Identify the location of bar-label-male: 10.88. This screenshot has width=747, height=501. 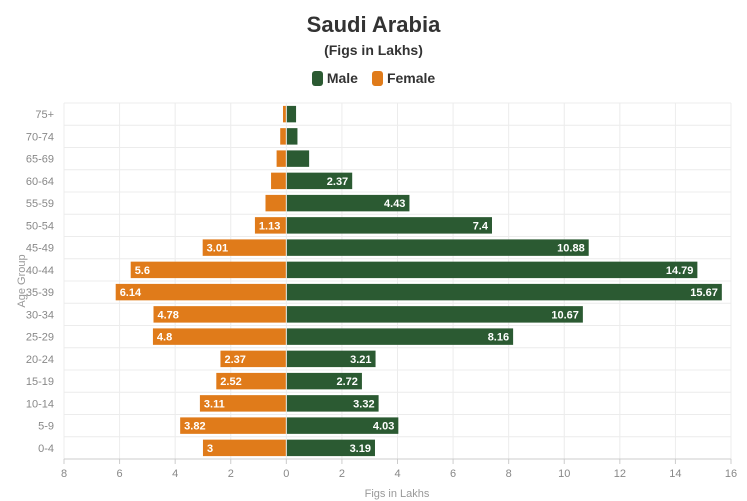
(571, 249).